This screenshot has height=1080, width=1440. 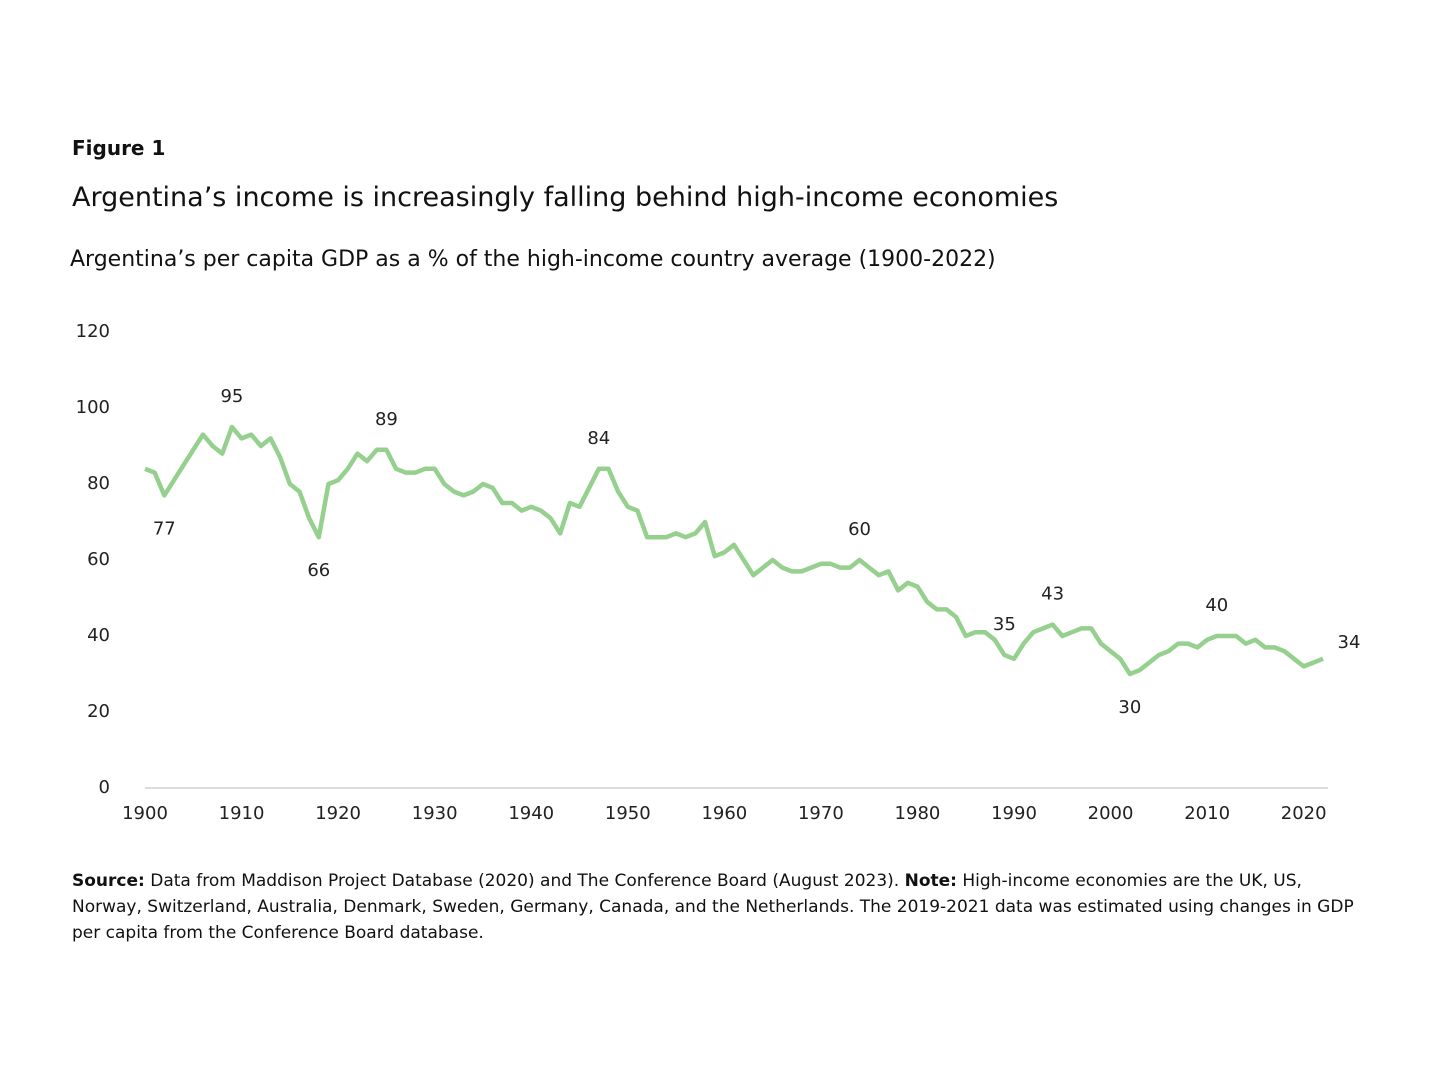 I want to click on y-tick-label: 100, so click(x=93, y=407).